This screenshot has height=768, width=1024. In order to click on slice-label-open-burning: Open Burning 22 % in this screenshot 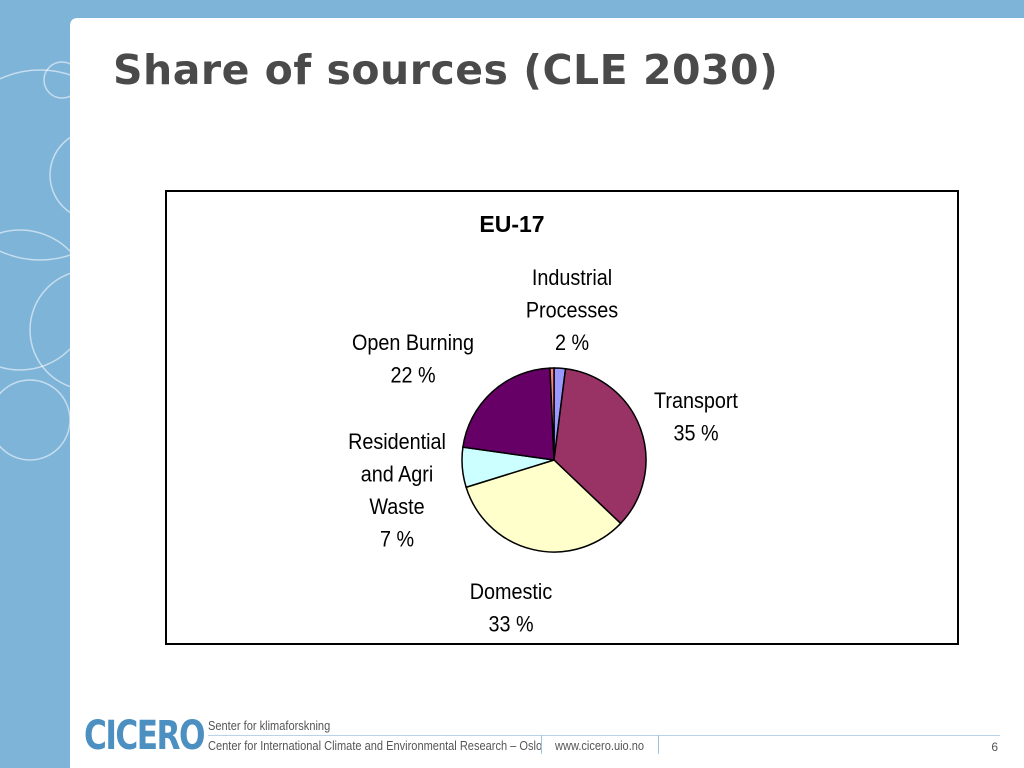, I will do `click(413, 359)`.